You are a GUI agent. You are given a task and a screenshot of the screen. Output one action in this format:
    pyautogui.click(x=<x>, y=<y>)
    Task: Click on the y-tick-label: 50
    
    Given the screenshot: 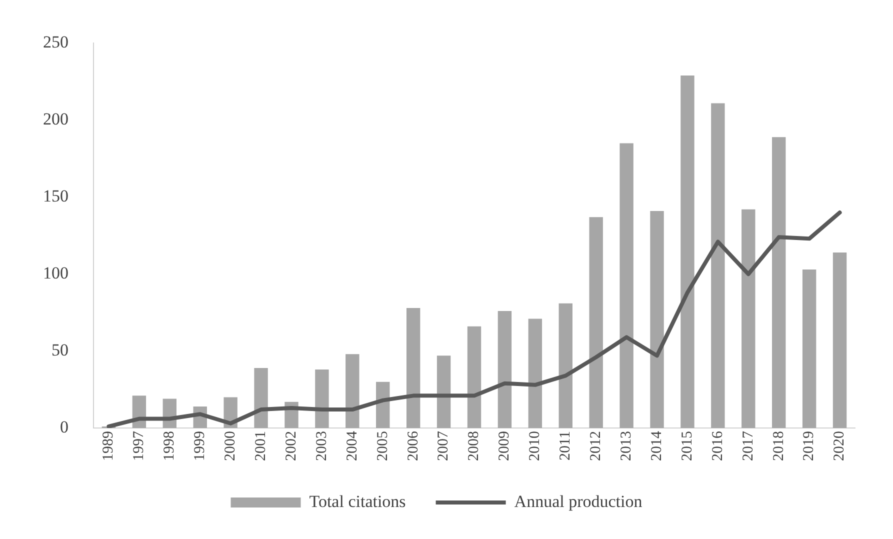 What is the action you would take?
    pyautogui.click(x=60, y=350)
    